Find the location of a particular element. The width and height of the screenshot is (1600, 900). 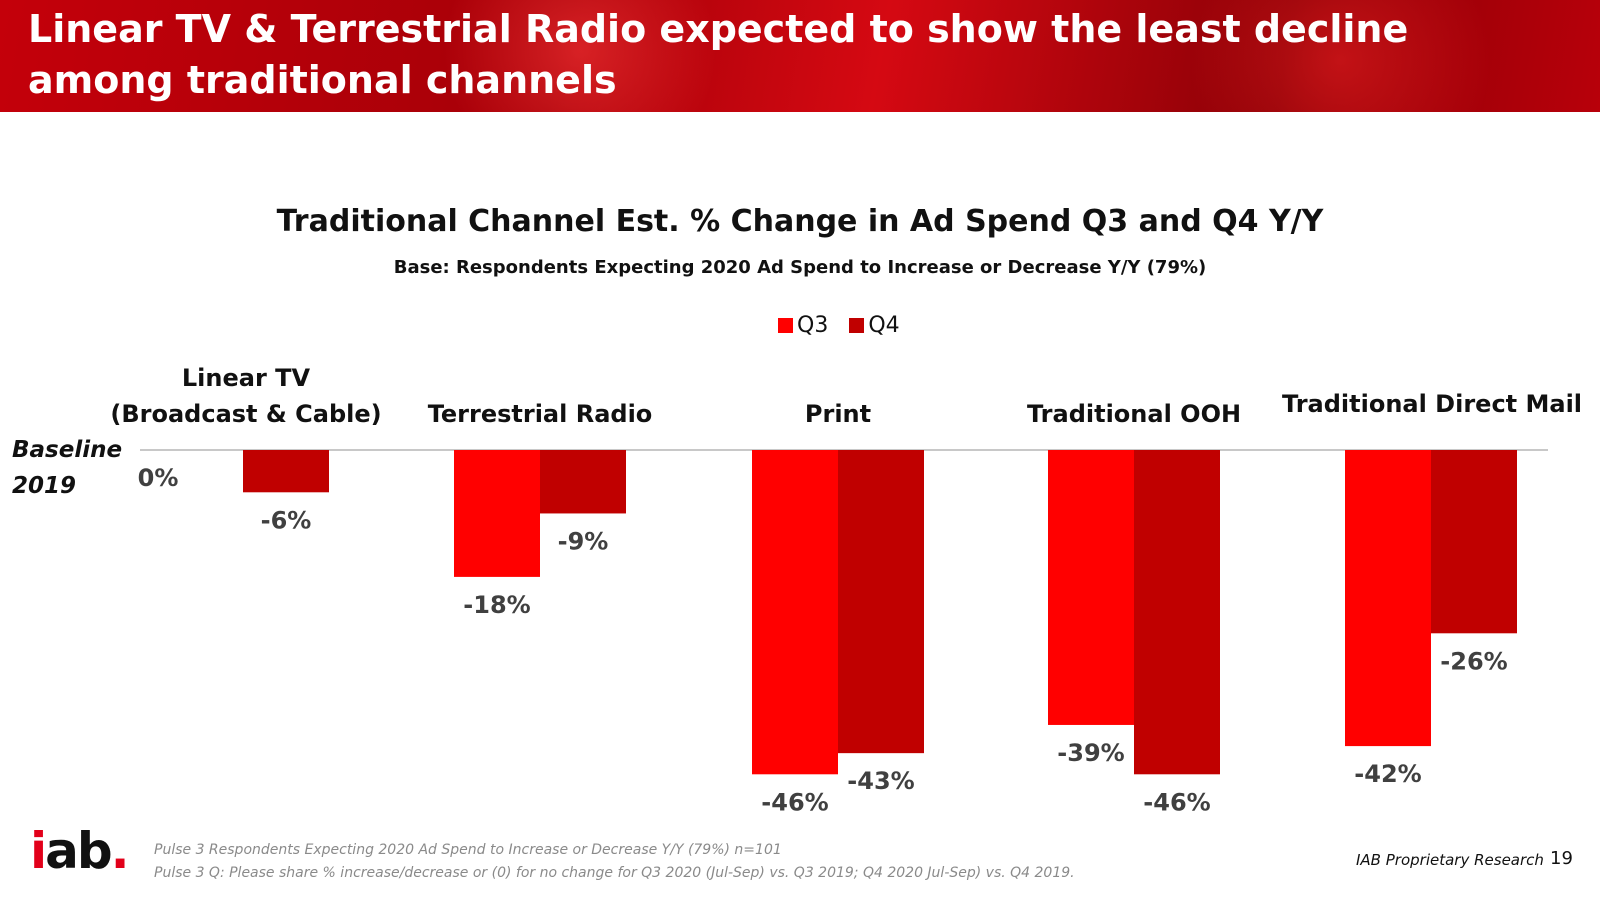

category-label: Terrestrial Radio is located at coordinates (540, 414).